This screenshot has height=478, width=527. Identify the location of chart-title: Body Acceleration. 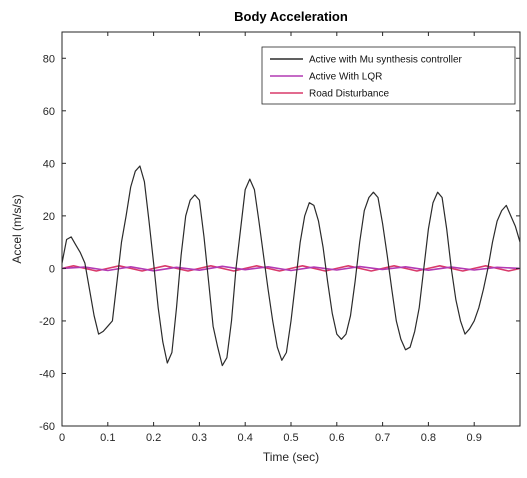
(291, 16).